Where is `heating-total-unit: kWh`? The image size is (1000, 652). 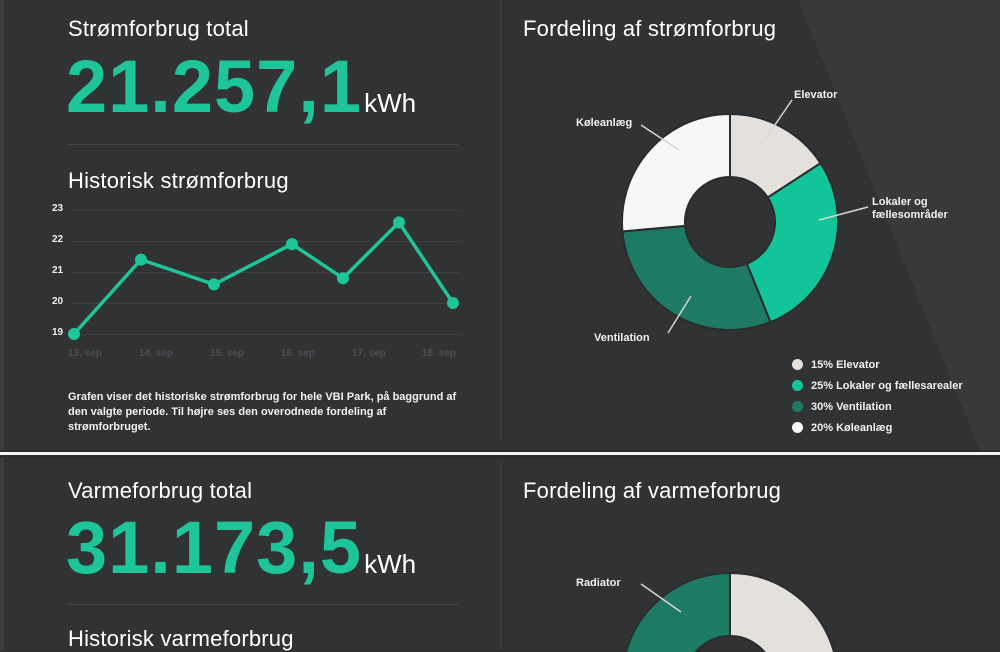
heating-total-unit: kWh is located at coordinates (390, 564).